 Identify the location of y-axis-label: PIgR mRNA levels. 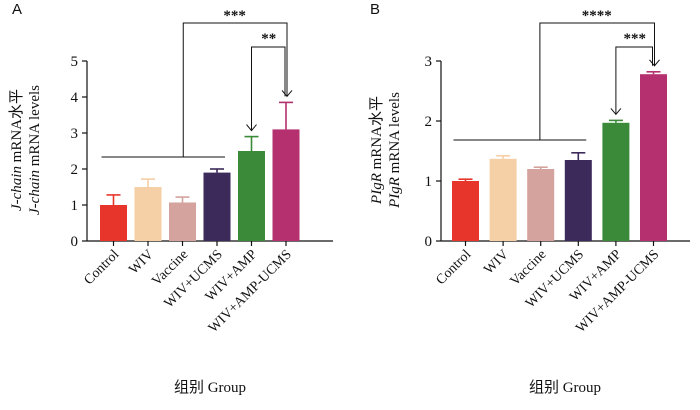
(395, 150).